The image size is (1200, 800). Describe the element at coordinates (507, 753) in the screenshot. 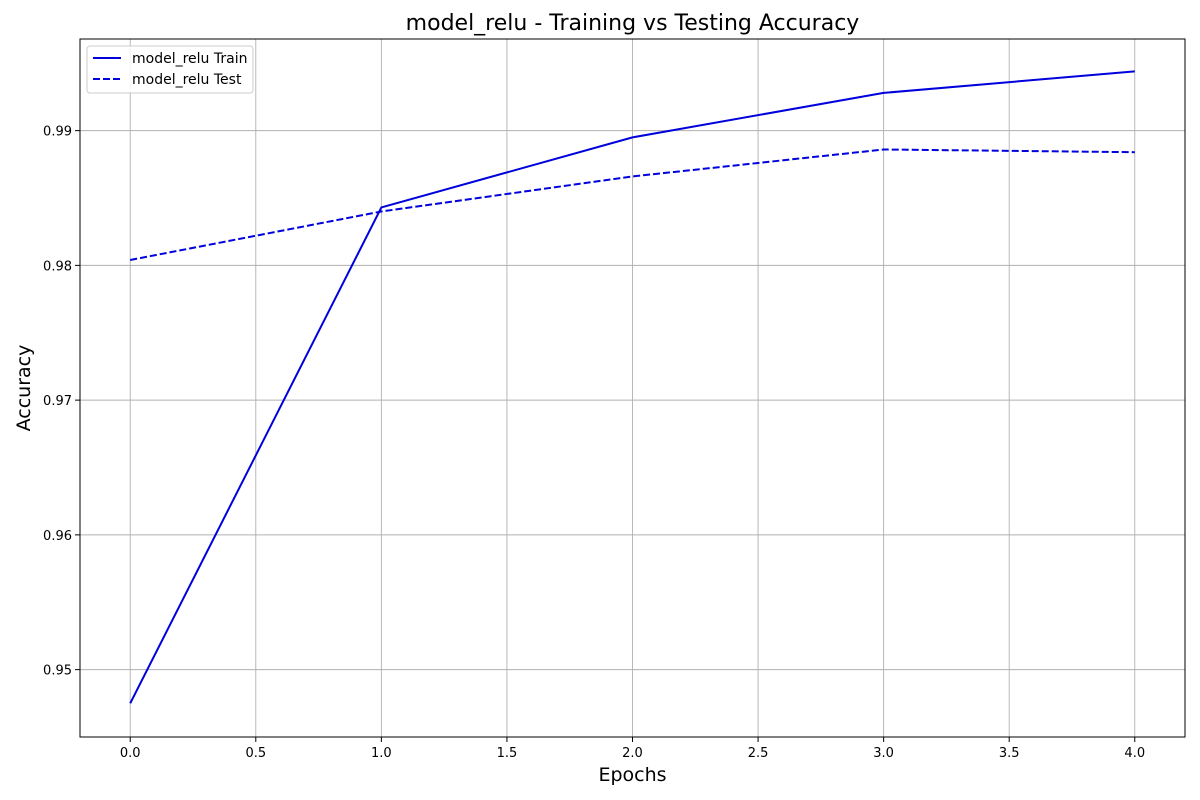

I see `x-tick-label: 1.5` at that location.